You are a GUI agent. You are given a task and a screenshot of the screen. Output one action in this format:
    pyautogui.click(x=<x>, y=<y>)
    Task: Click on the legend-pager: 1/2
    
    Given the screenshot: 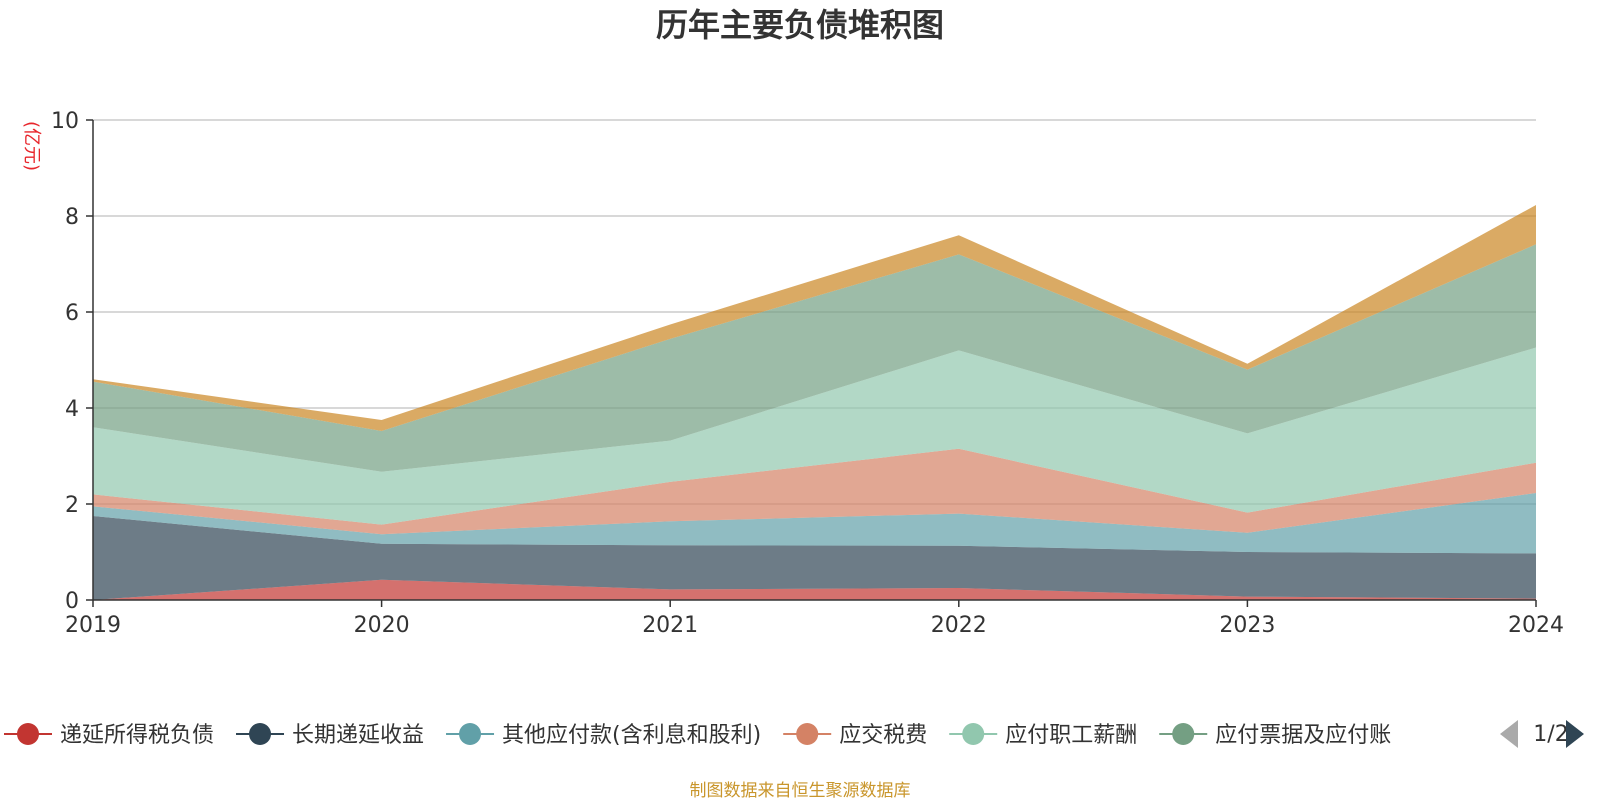 What is the action you would take?
    pyautogui.click(x=1542, y=734)
    